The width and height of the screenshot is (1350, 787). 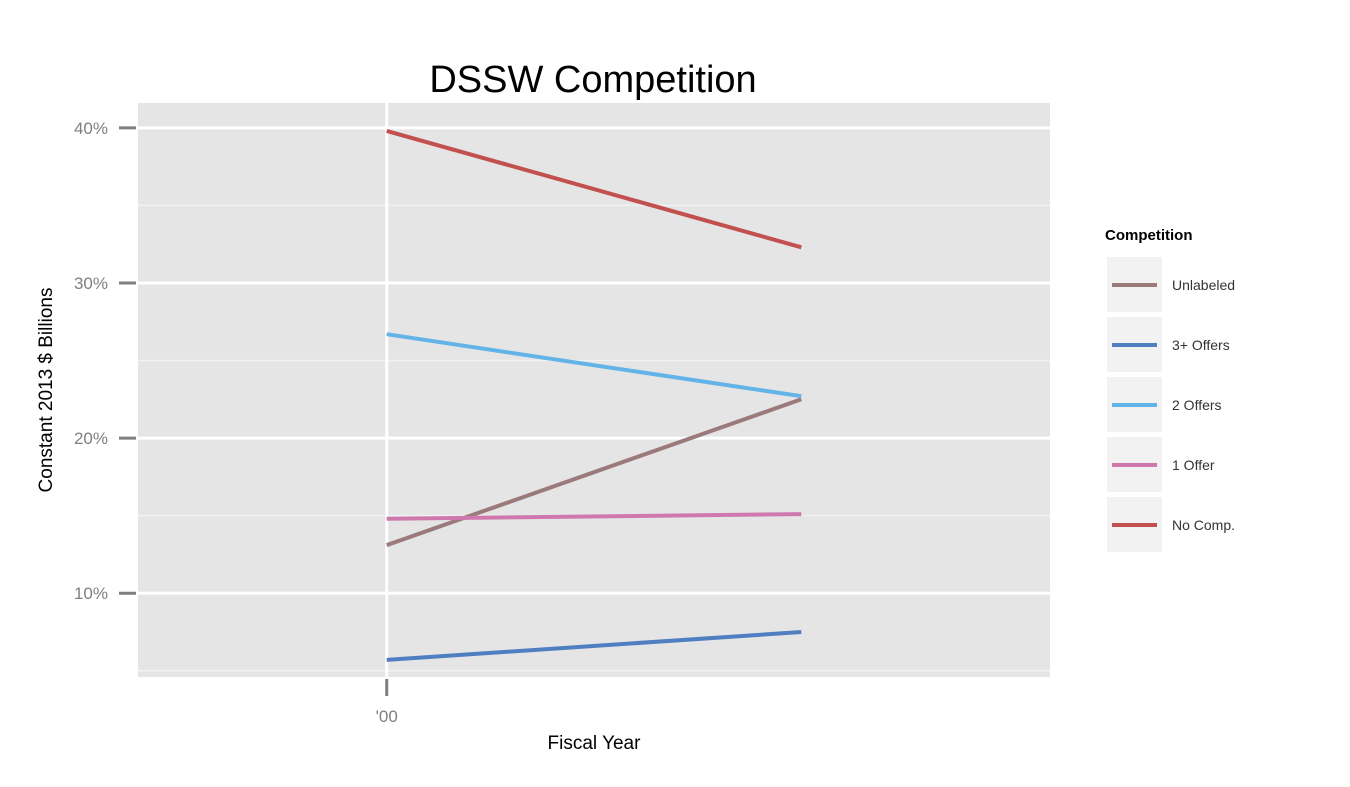 What do you see at coordinates (1197, 405) in the screenshot?
I see `legend-label: 2 Offers` at bounding box center [1197, 405].